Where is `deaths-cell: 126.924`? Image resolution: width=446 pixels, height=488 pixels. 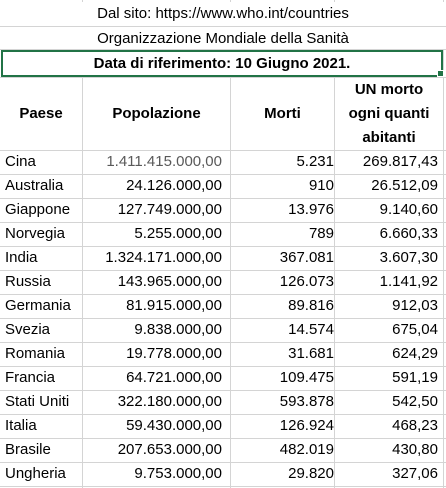
deaths-cell: 126.924 is located at coordinates (306, 425).